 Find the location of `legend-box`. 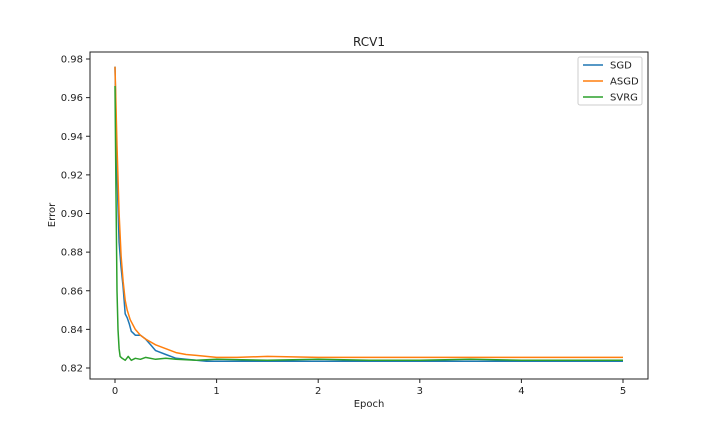

legend-box is located at coordinates (610, 81).